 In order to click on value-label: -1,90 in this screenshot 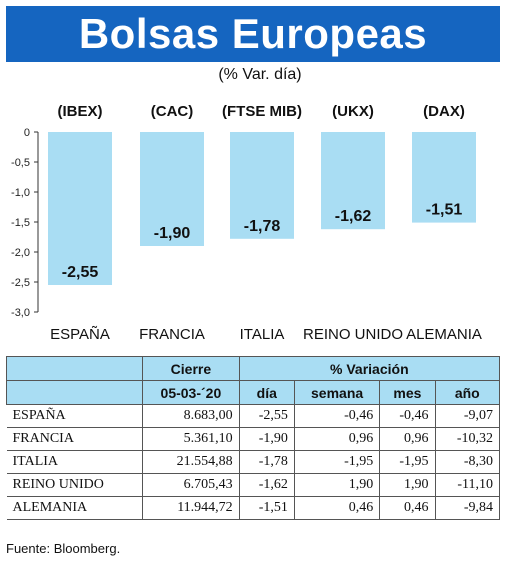, I will do `click(172, 233)`.